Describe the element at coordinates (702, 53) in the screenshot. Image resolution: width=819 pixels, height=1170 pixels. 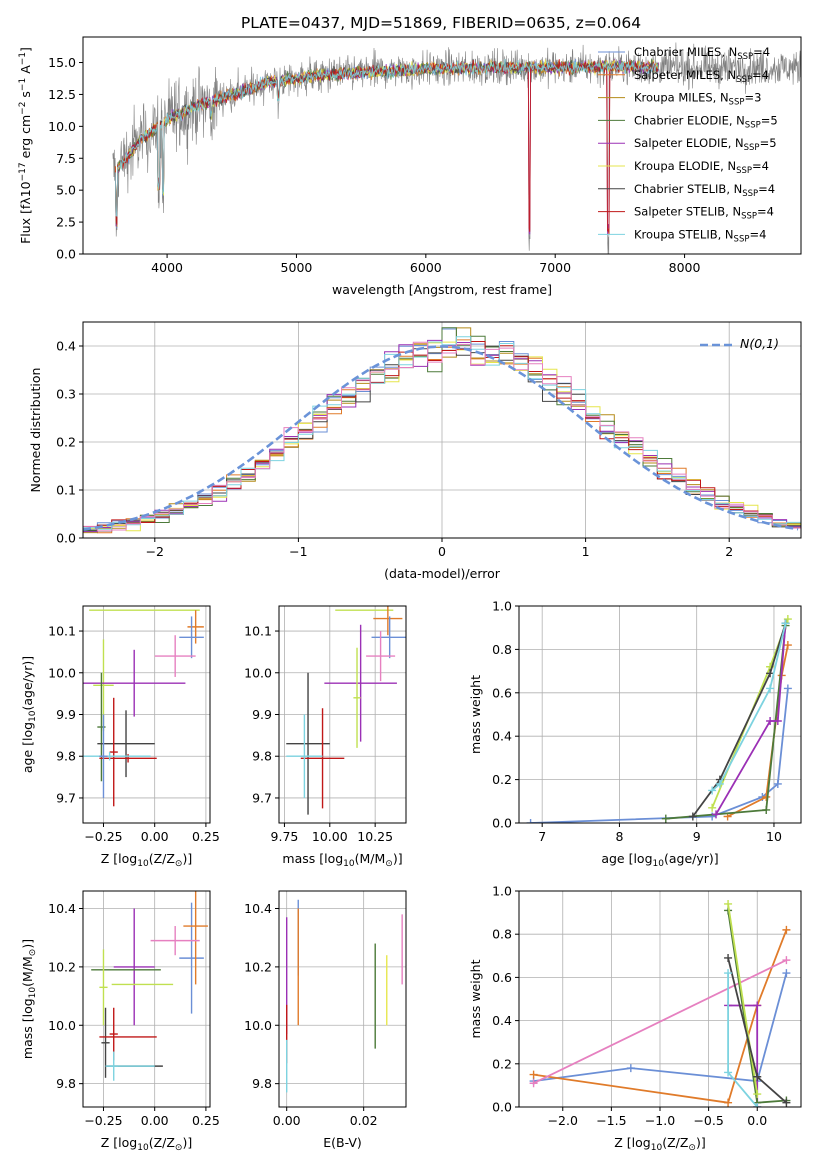
I see `legend-label: Chabrier MILES, NSSP=4` at that location.